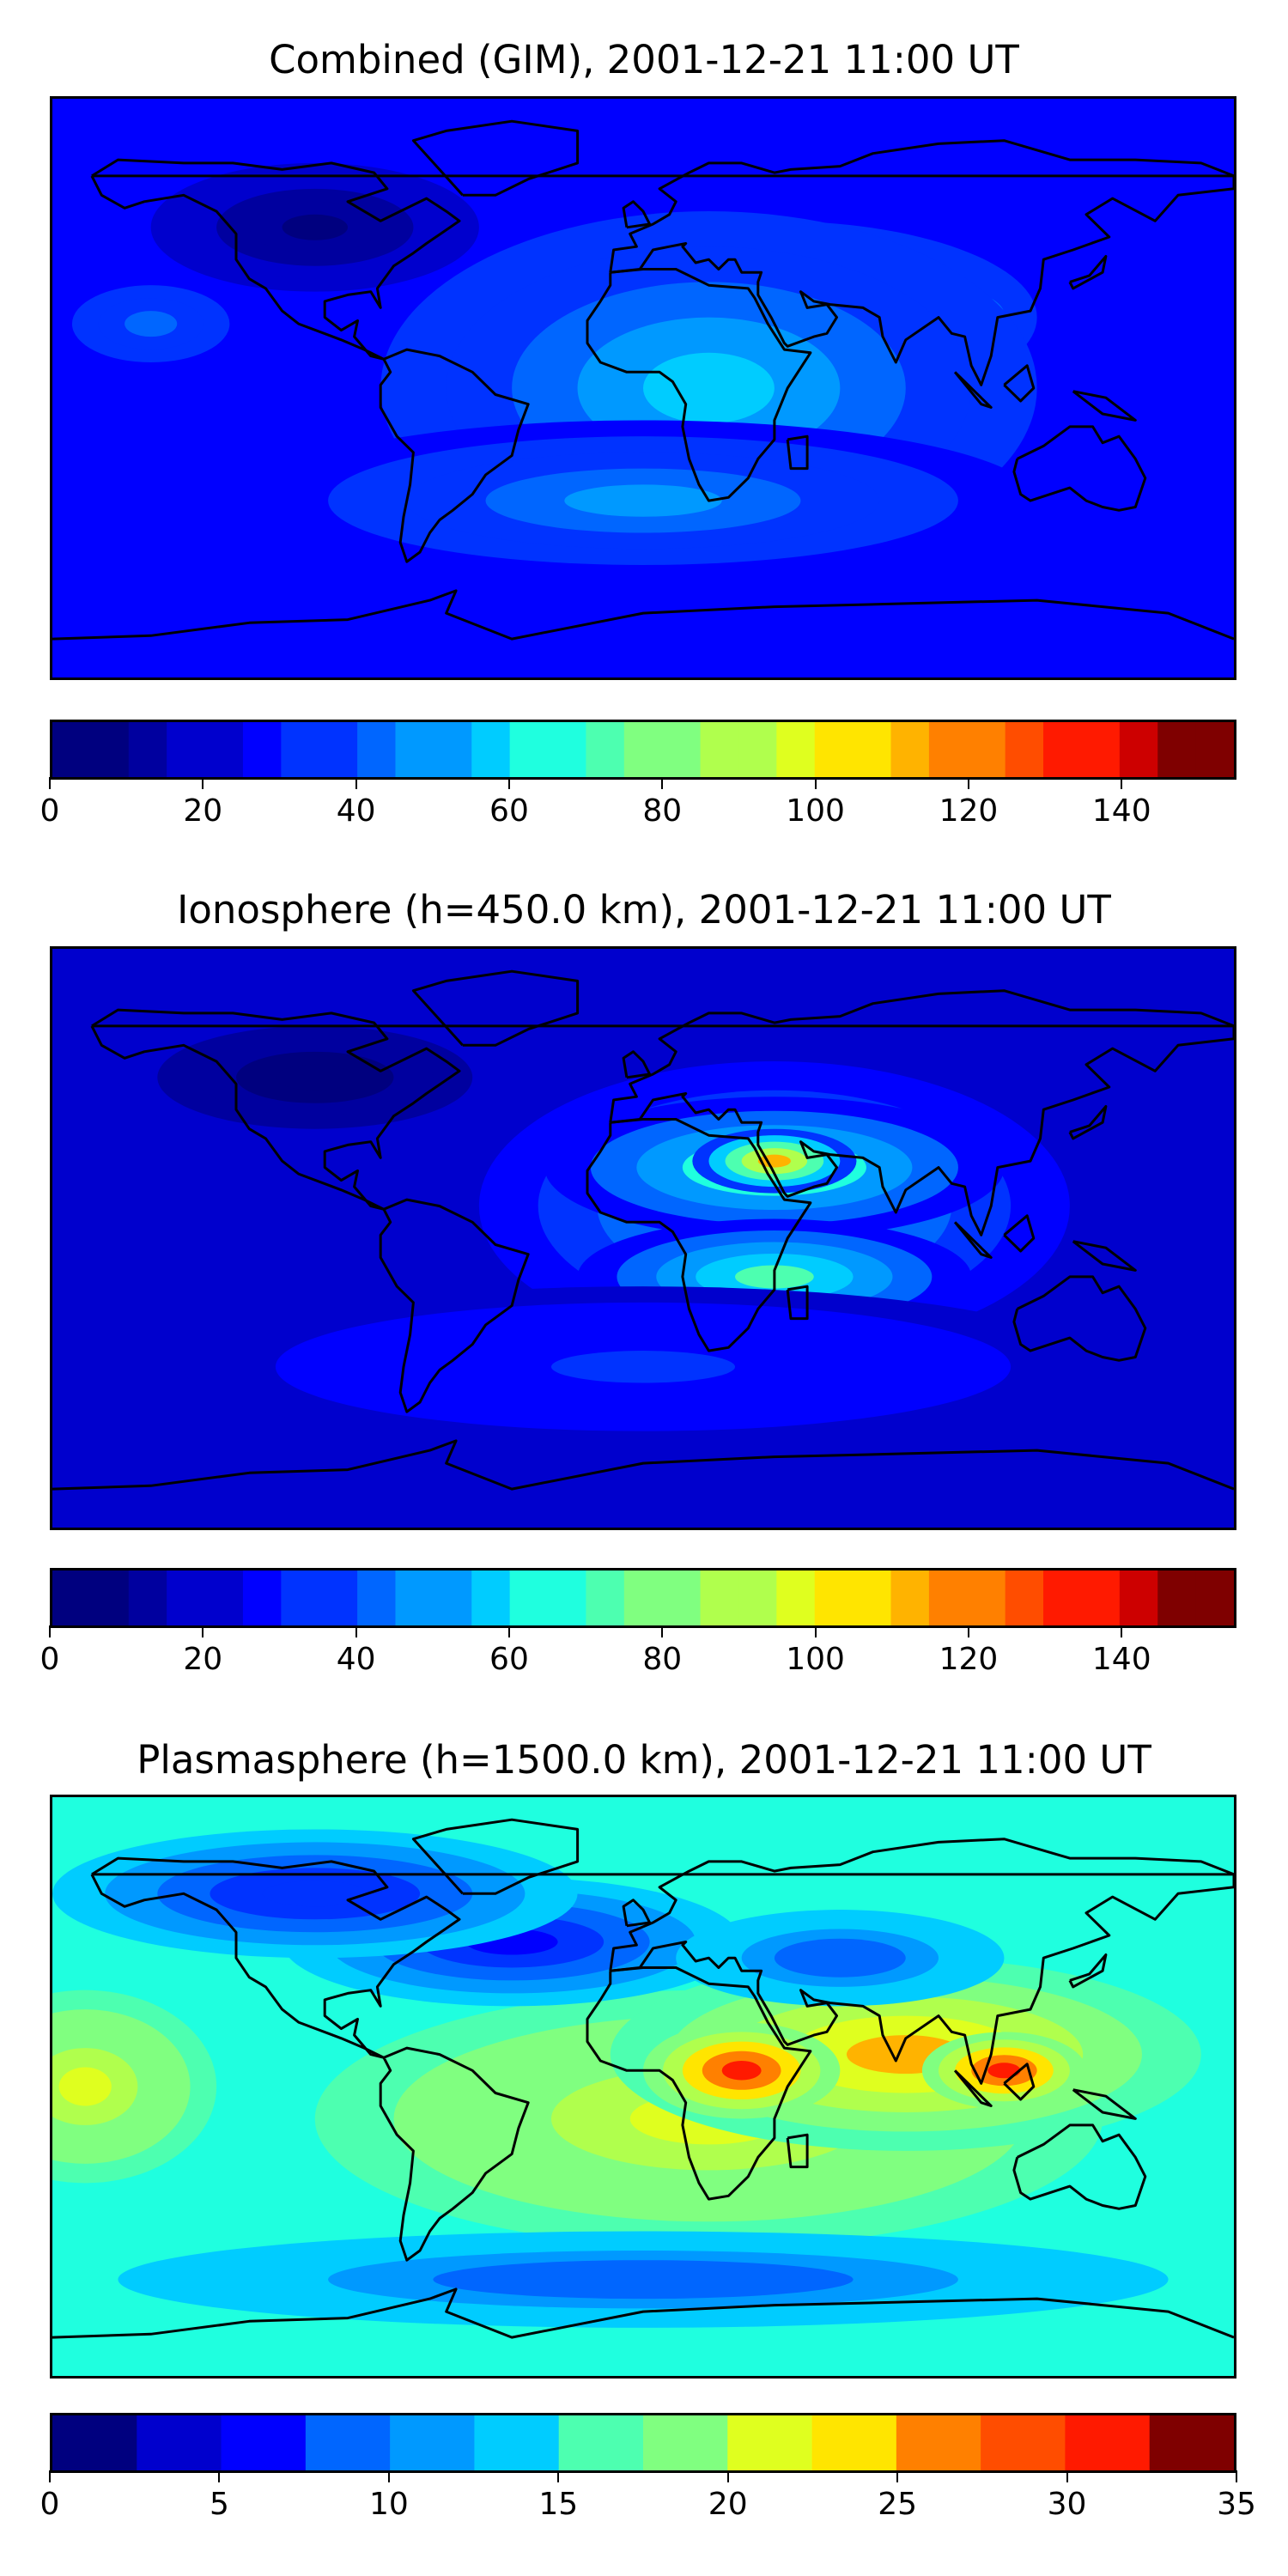  What do you see at coordinates (509, 1660) in the screenshot?
I see `colorbar-tick-label: 60` at bounding box center [509, 1660].